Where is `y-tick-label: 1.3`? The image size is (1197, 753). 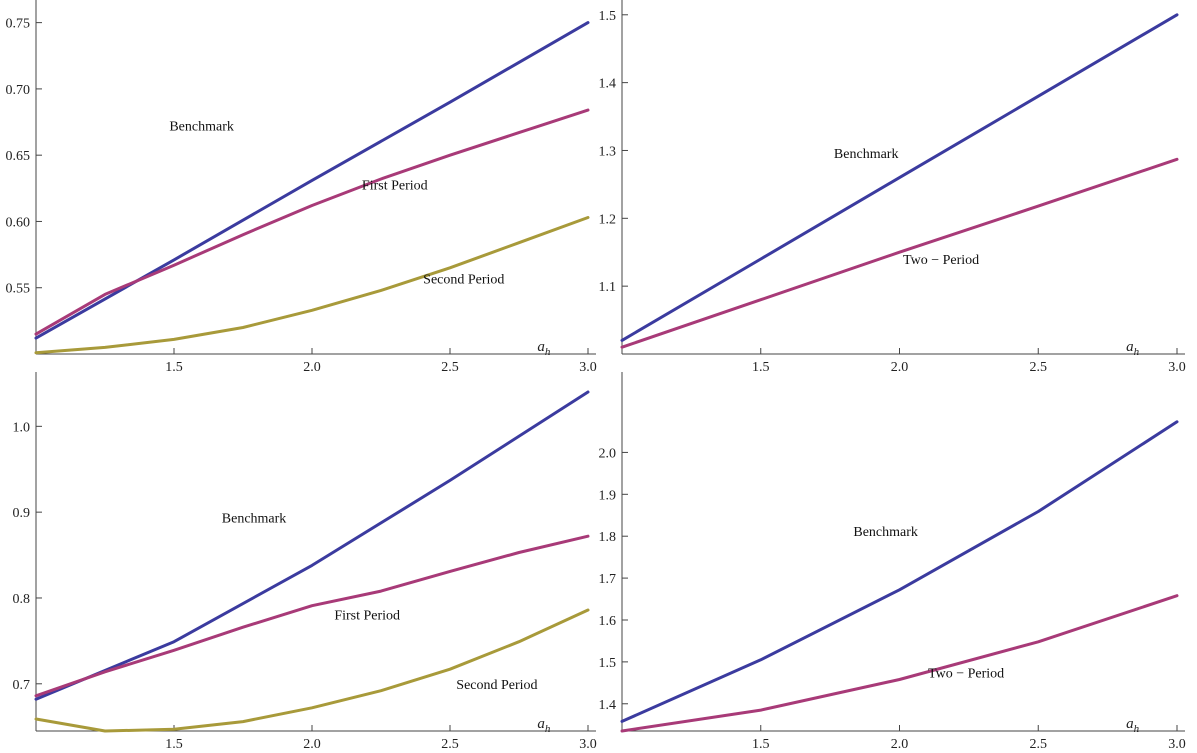
y-tick-label: 1.3 is located at coordinates (608, 151).